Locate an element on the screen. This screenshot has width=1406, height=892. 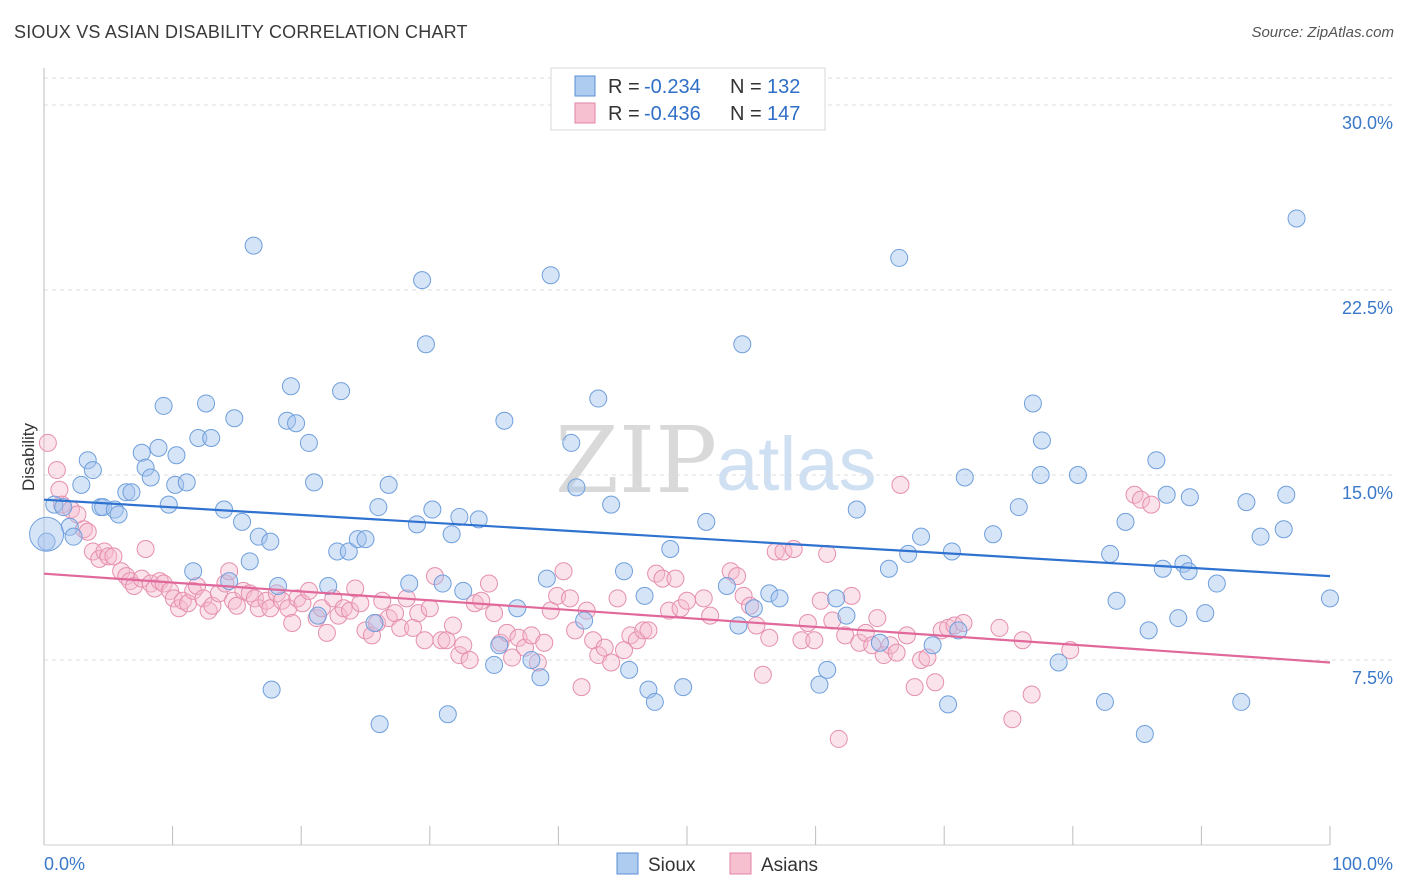
sioux-trend-line is located at coordinates (687, 538).